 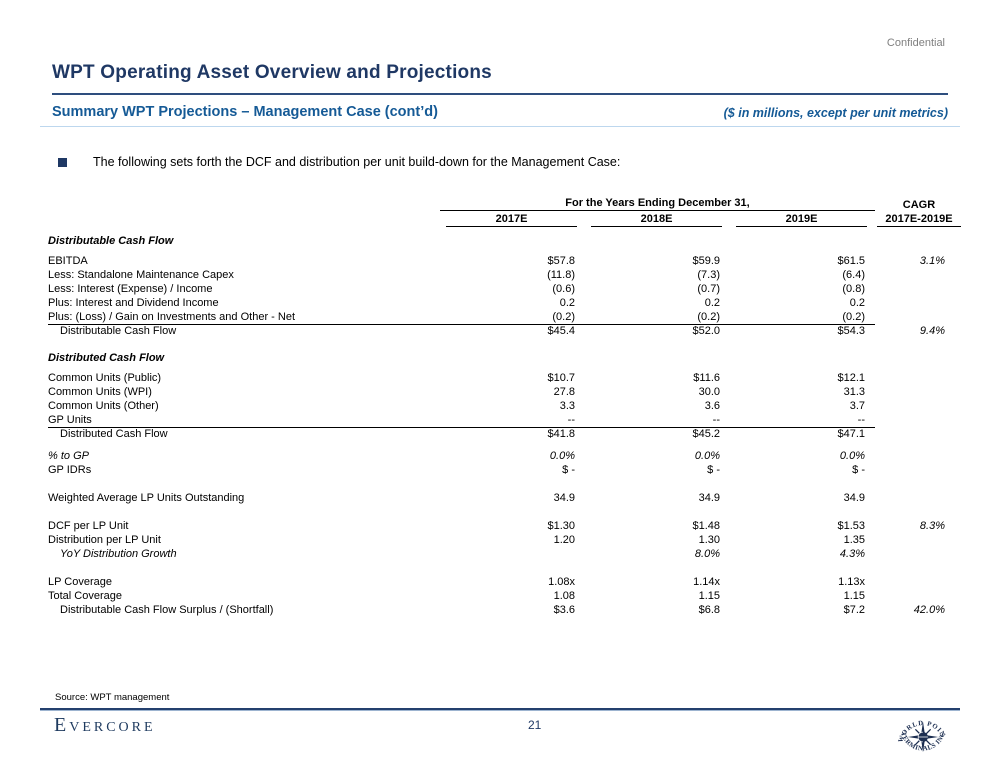 I want to click on cell-2017e: 0.2, so click(x=567, y=303).